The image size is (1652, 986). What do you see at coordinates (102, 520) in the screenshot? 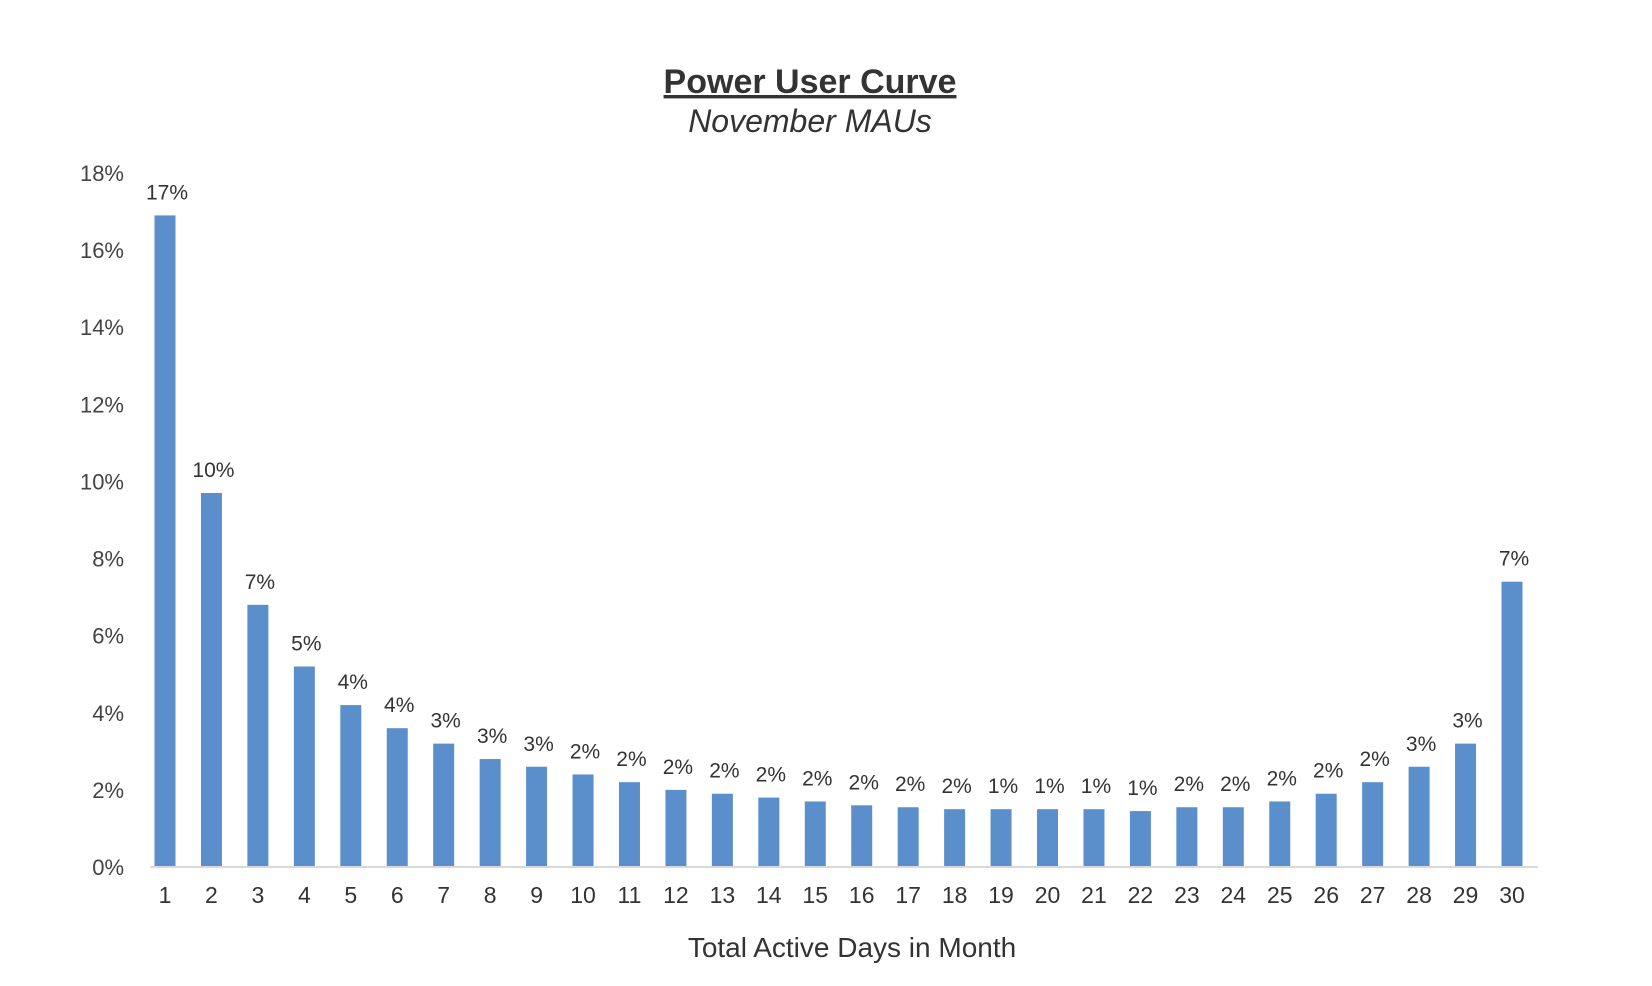
I see `y-axis-ticks: 0% 2% 4% 6% 8% 10% 12% 14% 16% 18%` at bounding box center [102, 520].